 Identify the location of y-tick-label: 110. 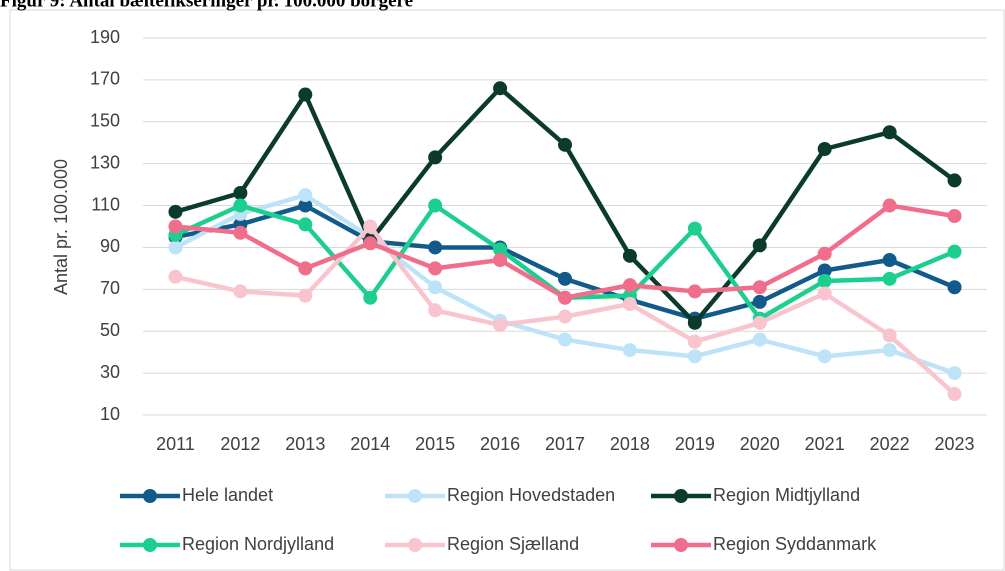
(105, 204).